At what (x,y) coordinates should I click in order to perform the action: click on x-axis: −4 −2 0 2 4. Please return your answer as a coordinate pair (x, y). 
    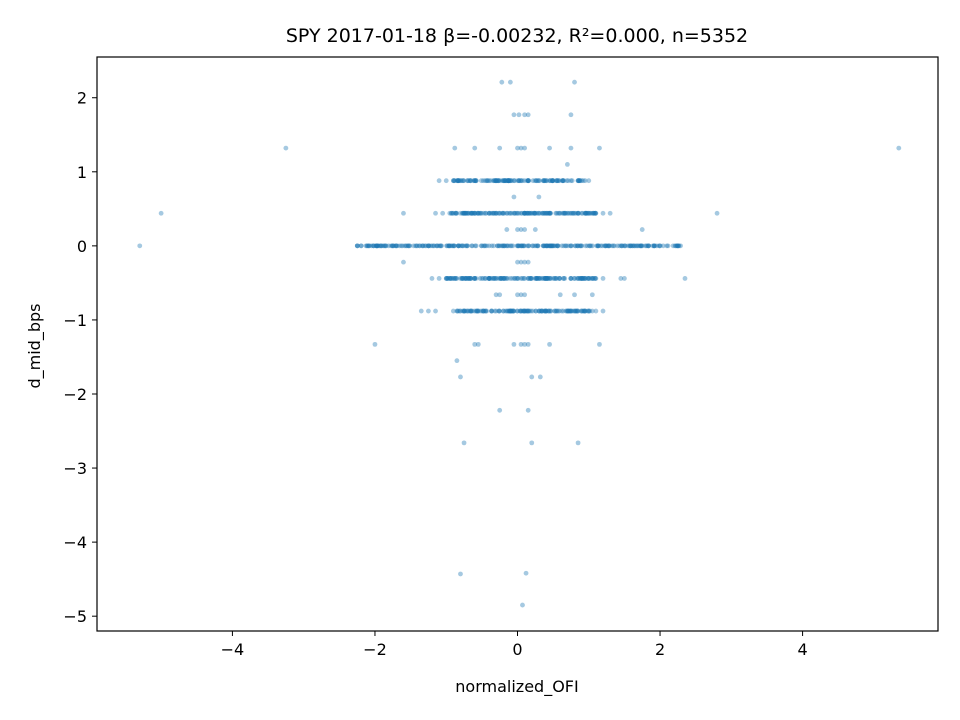
    Looking at the image, I should click on (514, 645).